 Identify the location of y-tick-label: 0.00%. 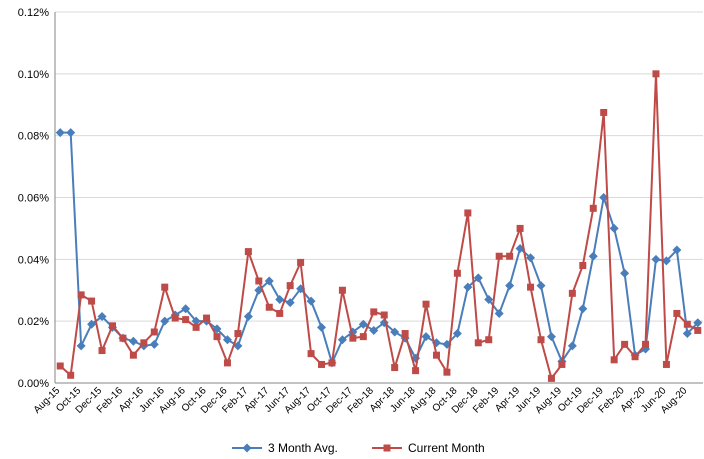
(33, 384).